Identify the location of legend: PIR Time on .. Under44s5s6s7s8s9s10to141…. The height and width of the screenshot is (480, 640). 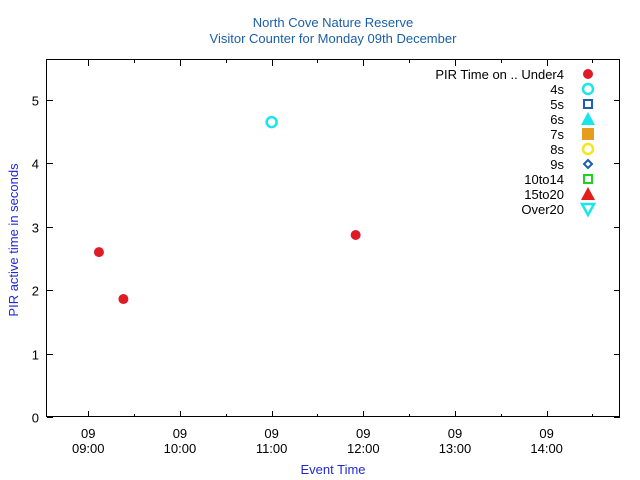
(516, 142).